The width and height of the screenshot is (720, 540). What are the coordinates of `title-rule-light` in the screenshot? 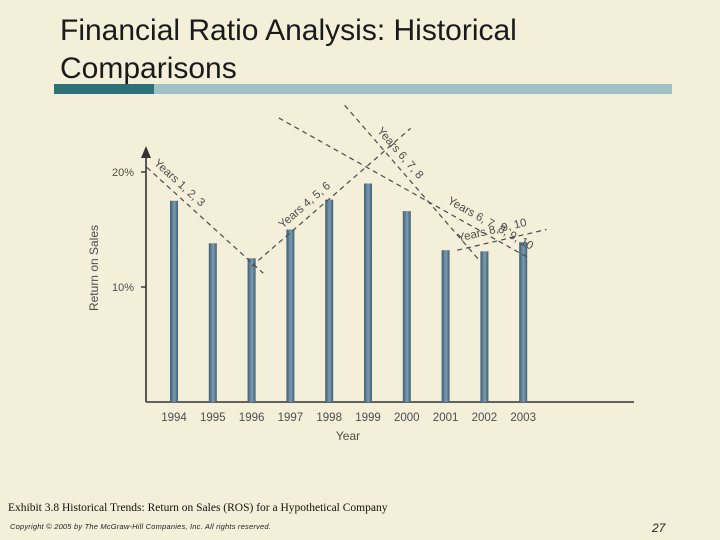 It's located at (413, 89).